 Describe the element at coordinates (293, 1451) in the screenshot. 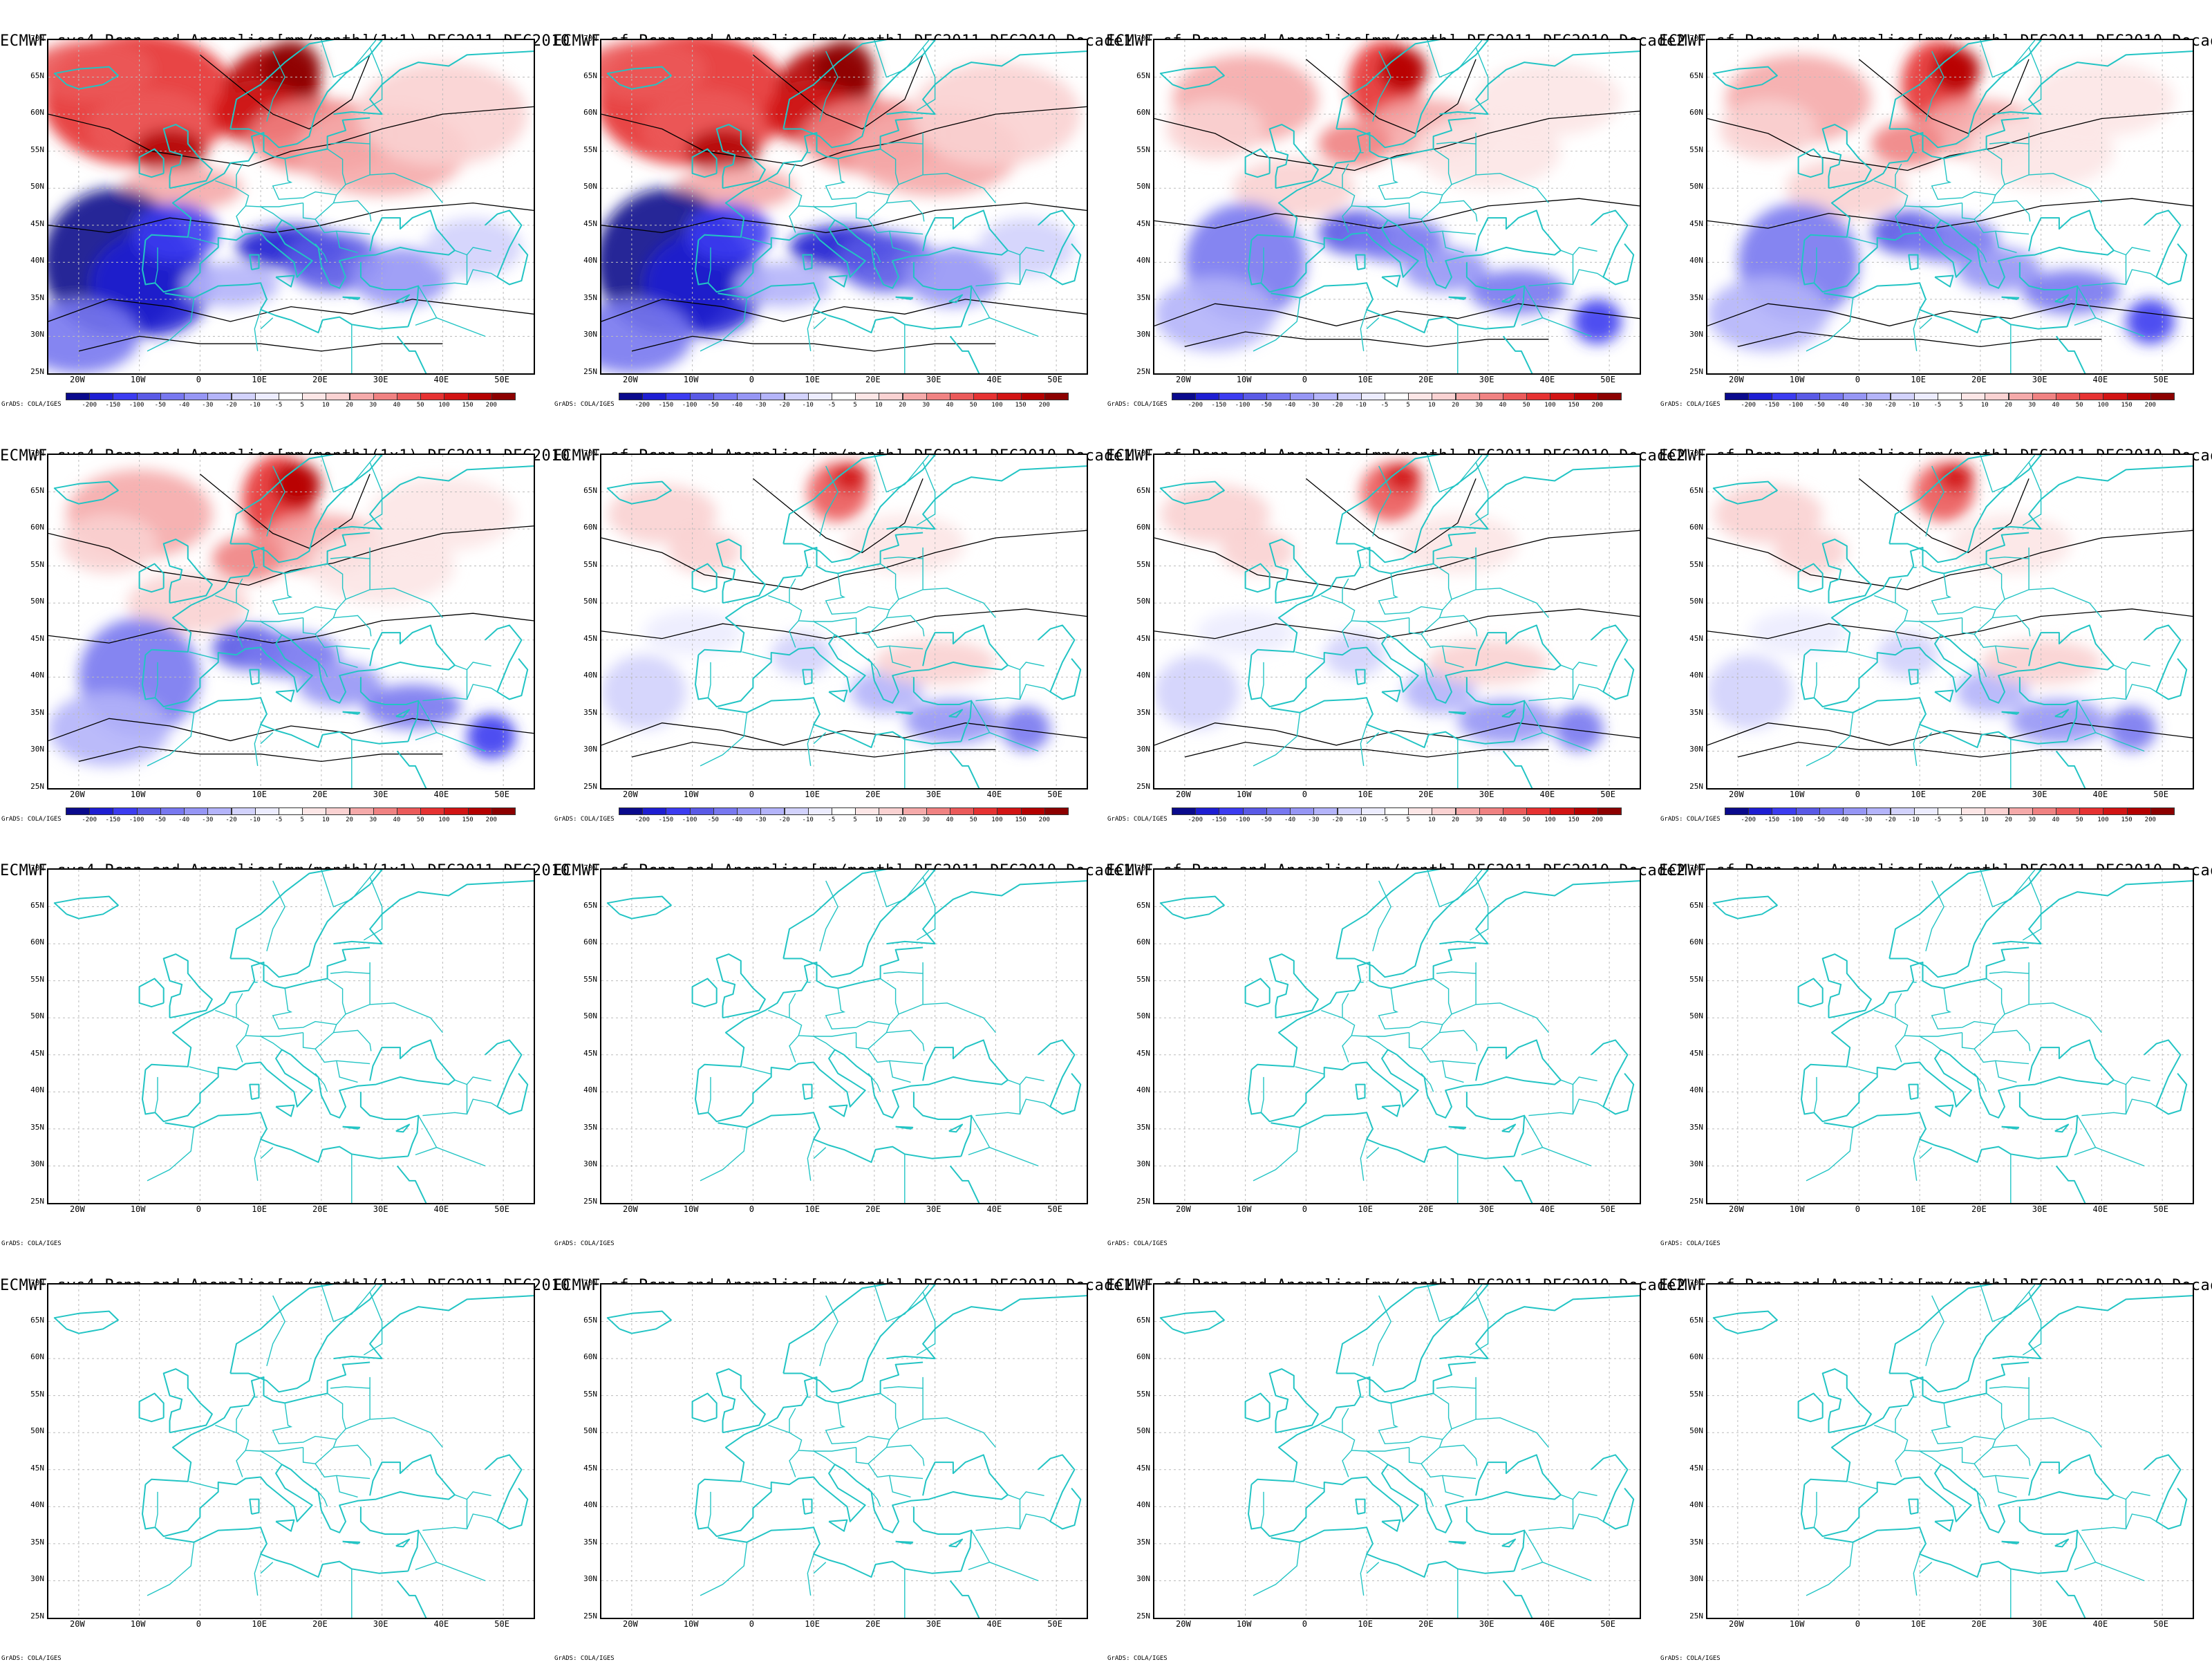

I see `coastlines` at that location.